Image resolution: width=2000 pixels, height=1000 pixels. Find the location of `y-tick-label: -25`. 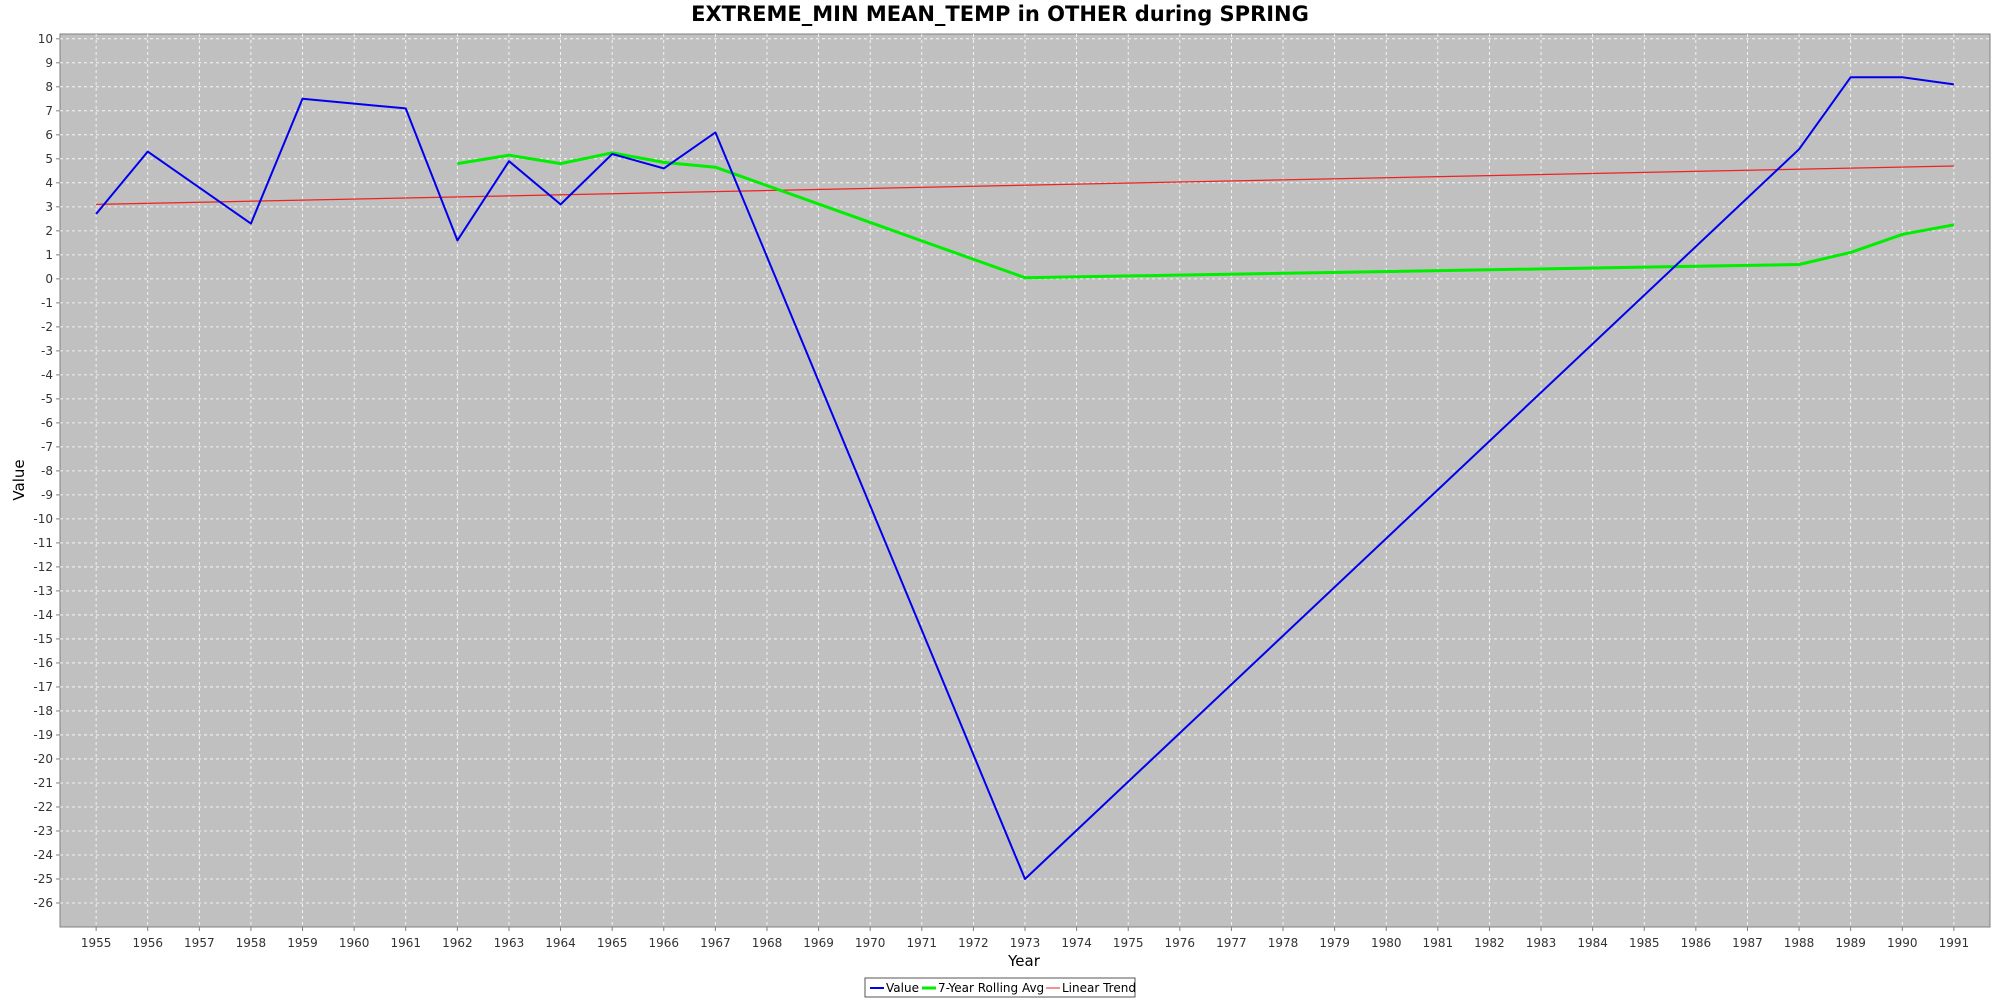

y-tick-label: -25 is located at coordinates (43, 879).